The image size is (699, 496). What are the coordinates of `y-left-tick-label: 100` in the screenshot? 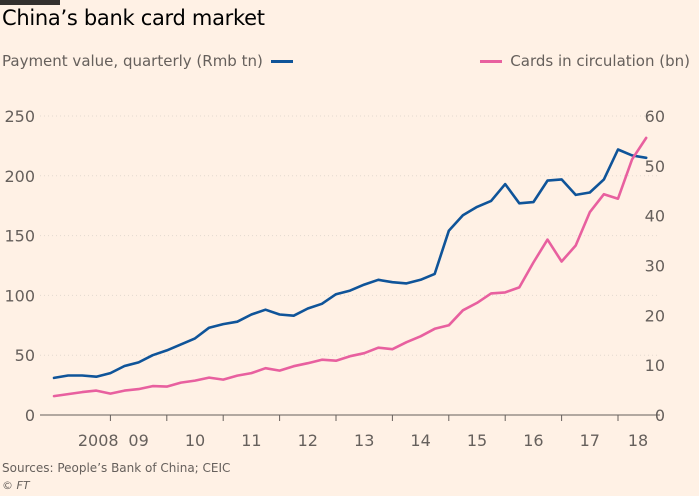 It's located at (19, 295).